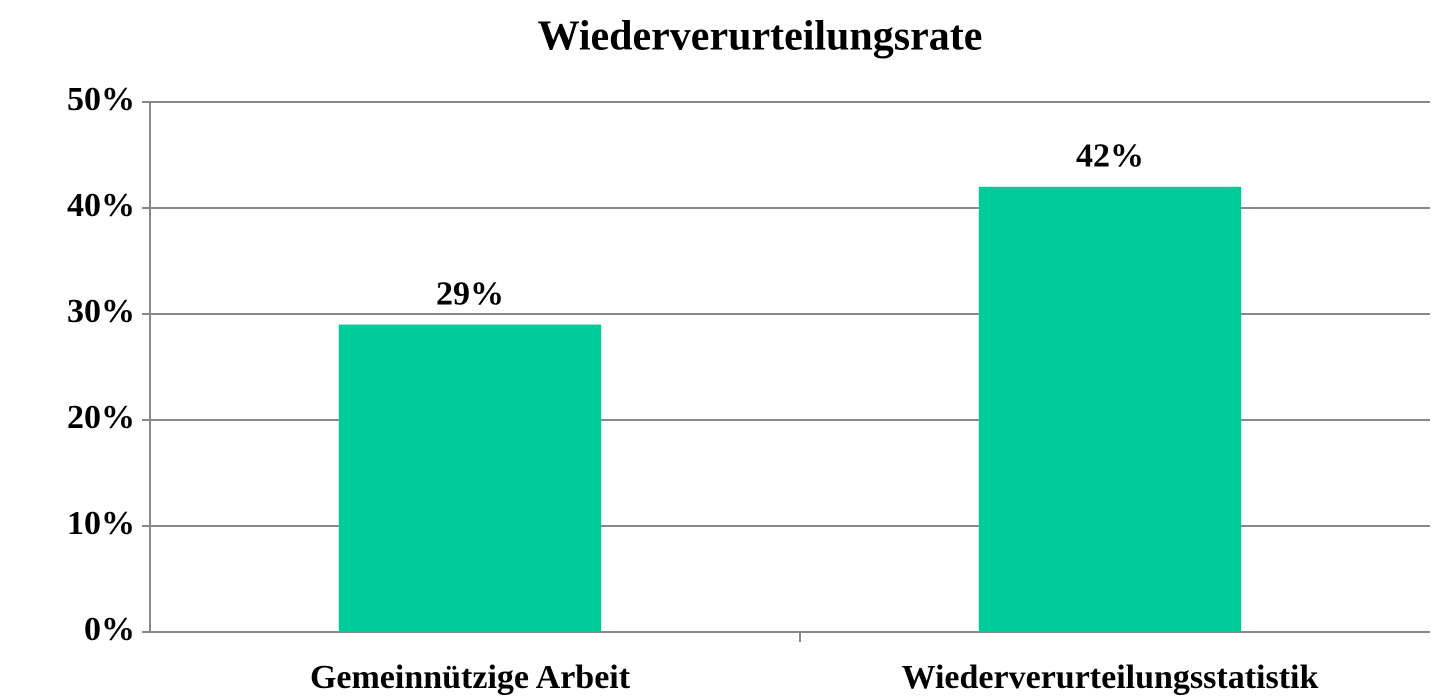 The image size is (1437, 700). I want to click on x-tick-label: Gemeinnützige Arbeit, so click(470, 677).